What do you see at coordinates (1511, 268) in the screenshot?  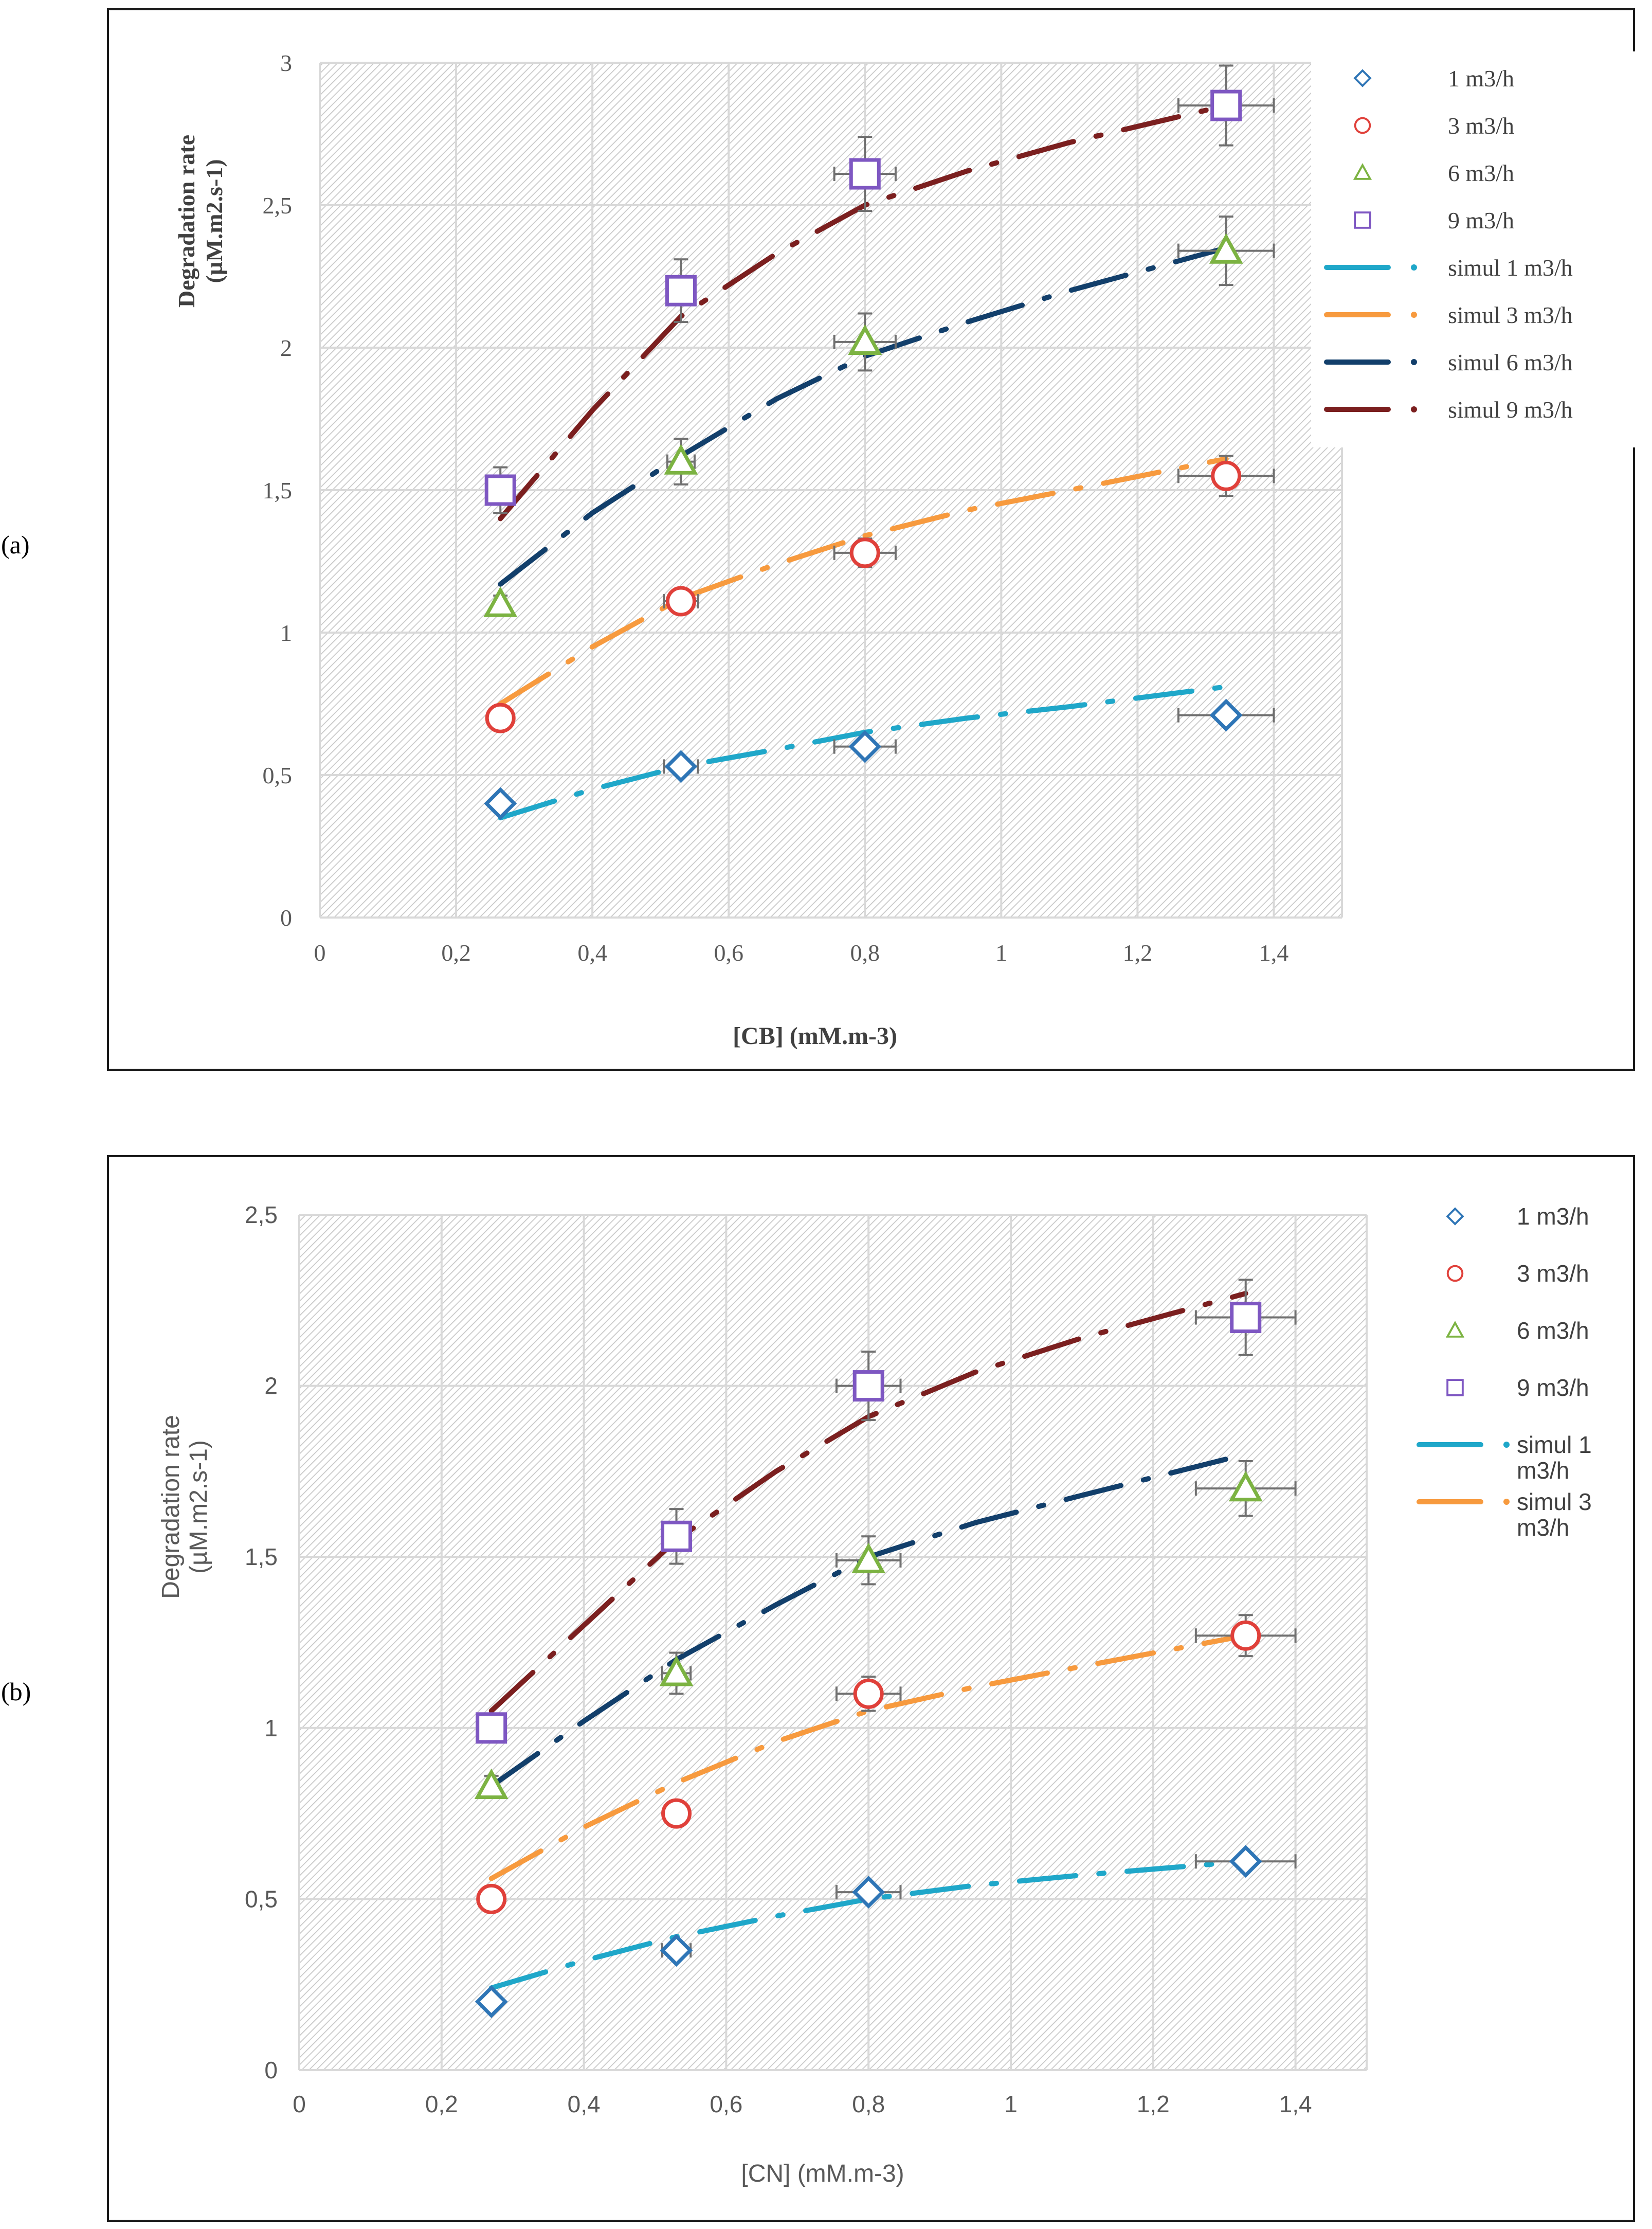 I see `chart-a-legend-label-simul-1-m3-h: simul 1 m3/h` at bounding box center [1511, 268].